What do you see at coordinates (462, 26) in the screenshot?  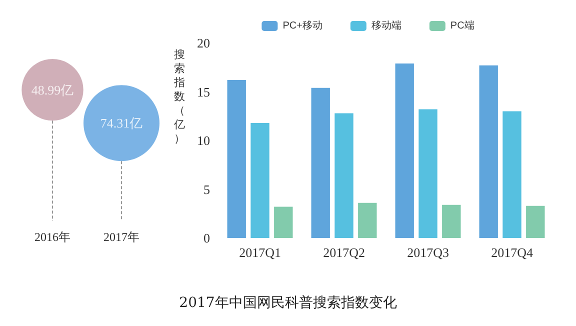 I see `legend-label: PC端` at bounding box center [462, 26].